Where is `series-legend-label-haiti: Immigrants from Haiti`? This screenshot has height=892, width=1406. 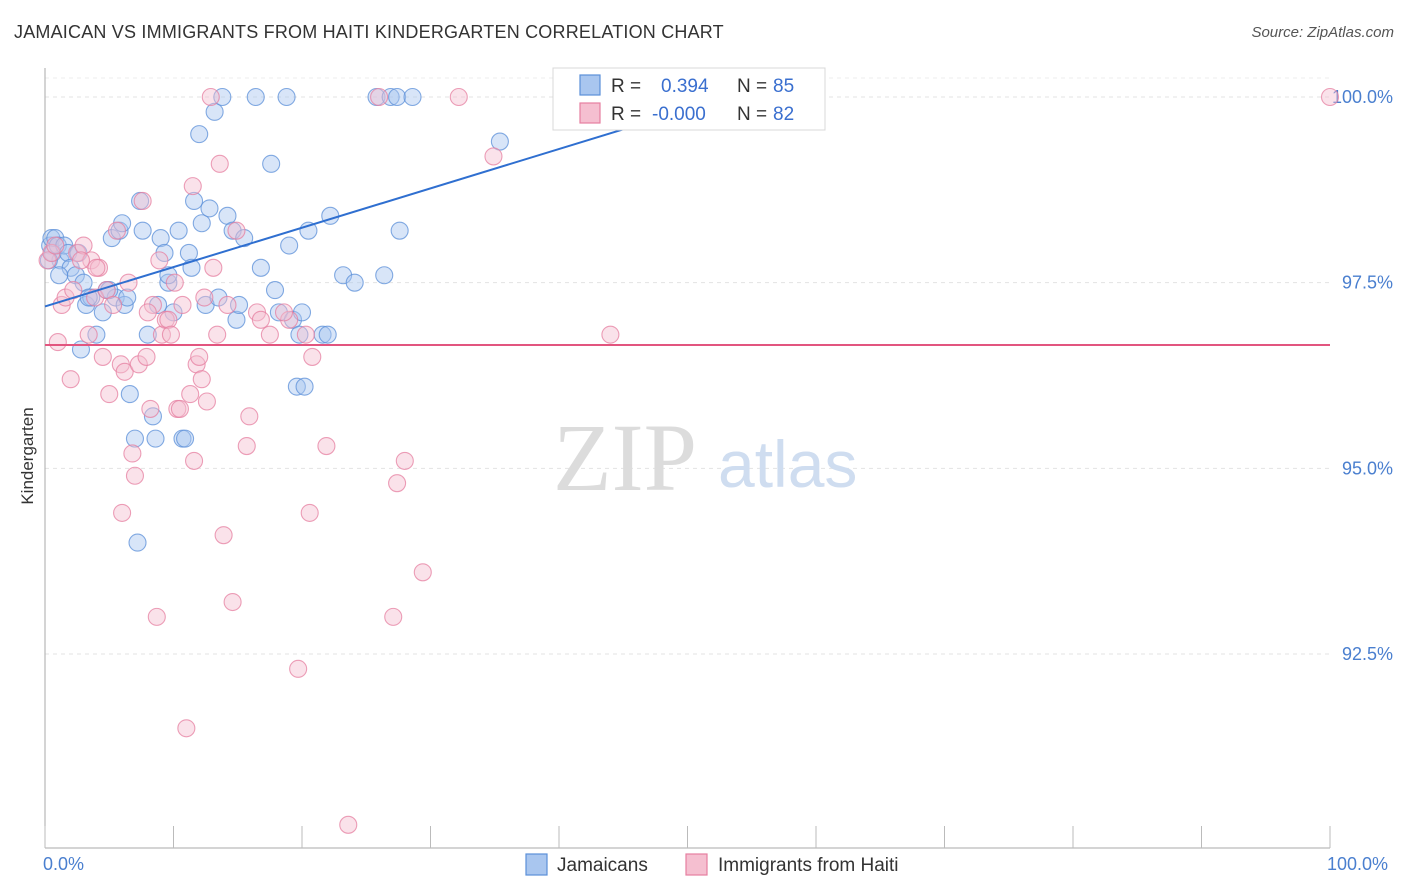
series-legend-label-haiti: Immigrants from Haiti is located at coordinates (808, 865).